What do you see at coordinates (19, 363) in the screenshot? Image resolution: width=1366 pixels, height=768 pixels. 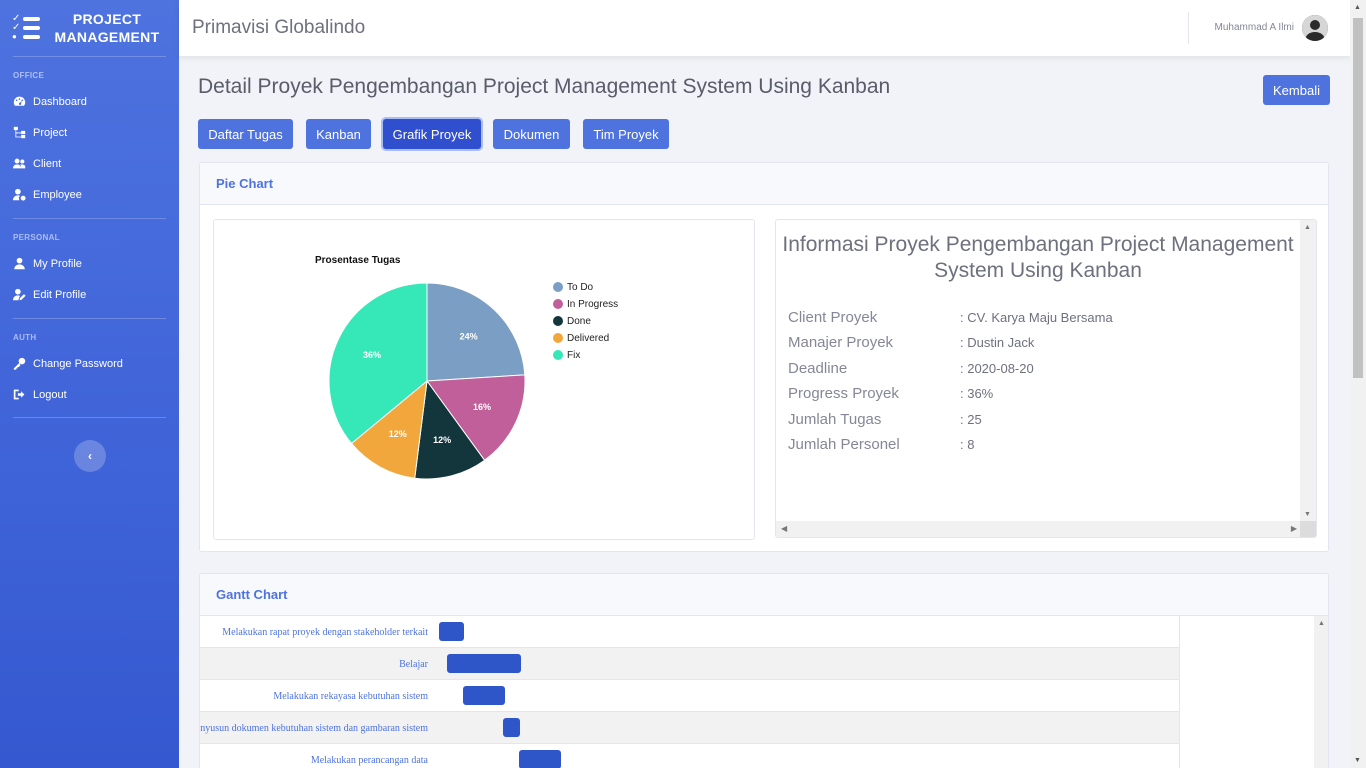 I see `key-icon` at bounding box center [19, 363].